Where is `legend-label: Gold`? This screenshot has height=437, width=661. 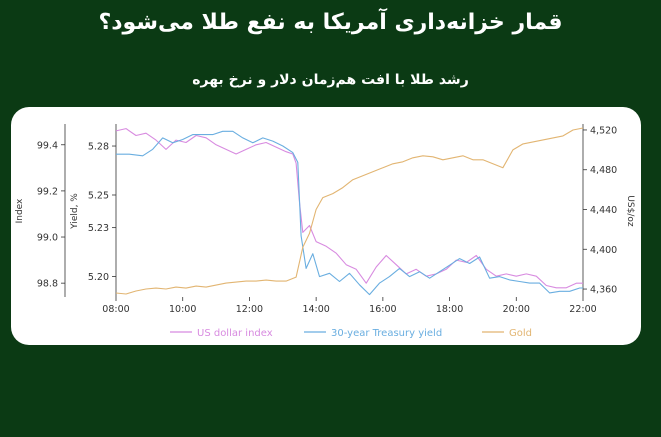
legend-label: Gold is located at coordinates (520, 333).